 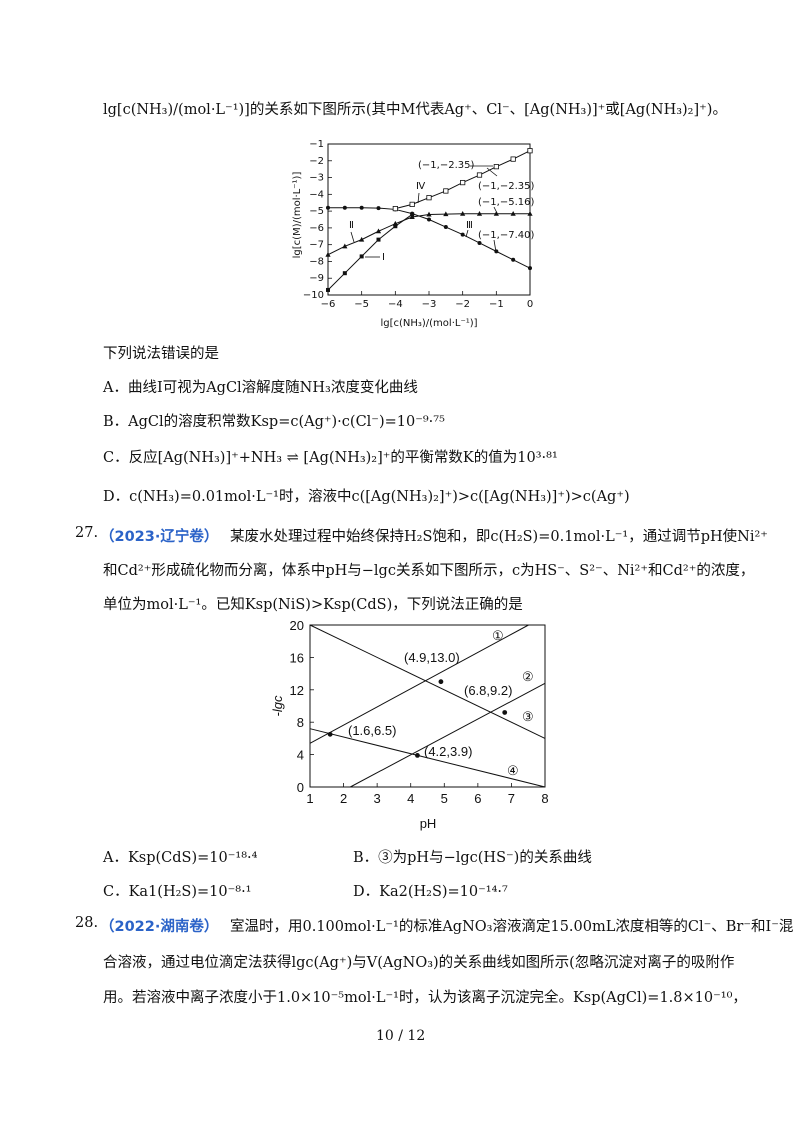 What do you see at coordinates (87, 533) in the screenshot?
I see `q27-number: 27.` at bounding box center [87, 533].